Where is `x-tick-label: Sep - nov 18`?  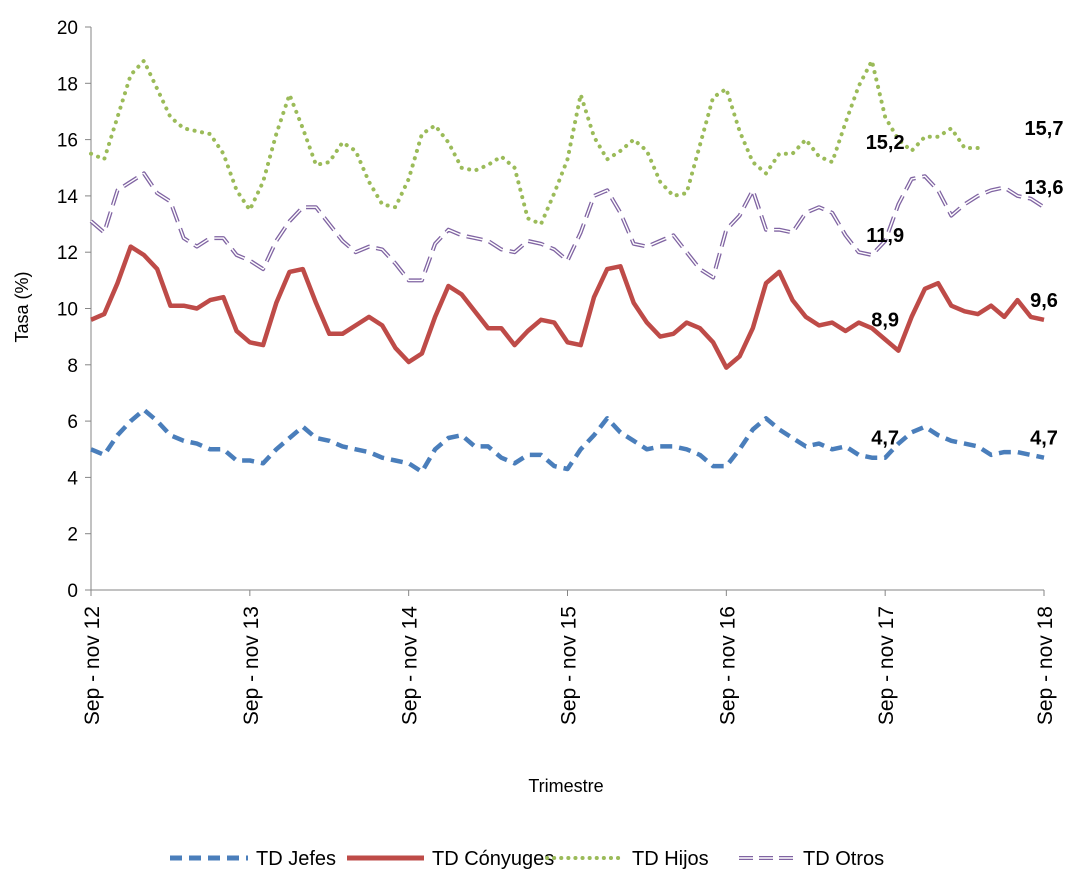 x-tick-label: Sep - nov 18 is located at coordinates (1045, 665).